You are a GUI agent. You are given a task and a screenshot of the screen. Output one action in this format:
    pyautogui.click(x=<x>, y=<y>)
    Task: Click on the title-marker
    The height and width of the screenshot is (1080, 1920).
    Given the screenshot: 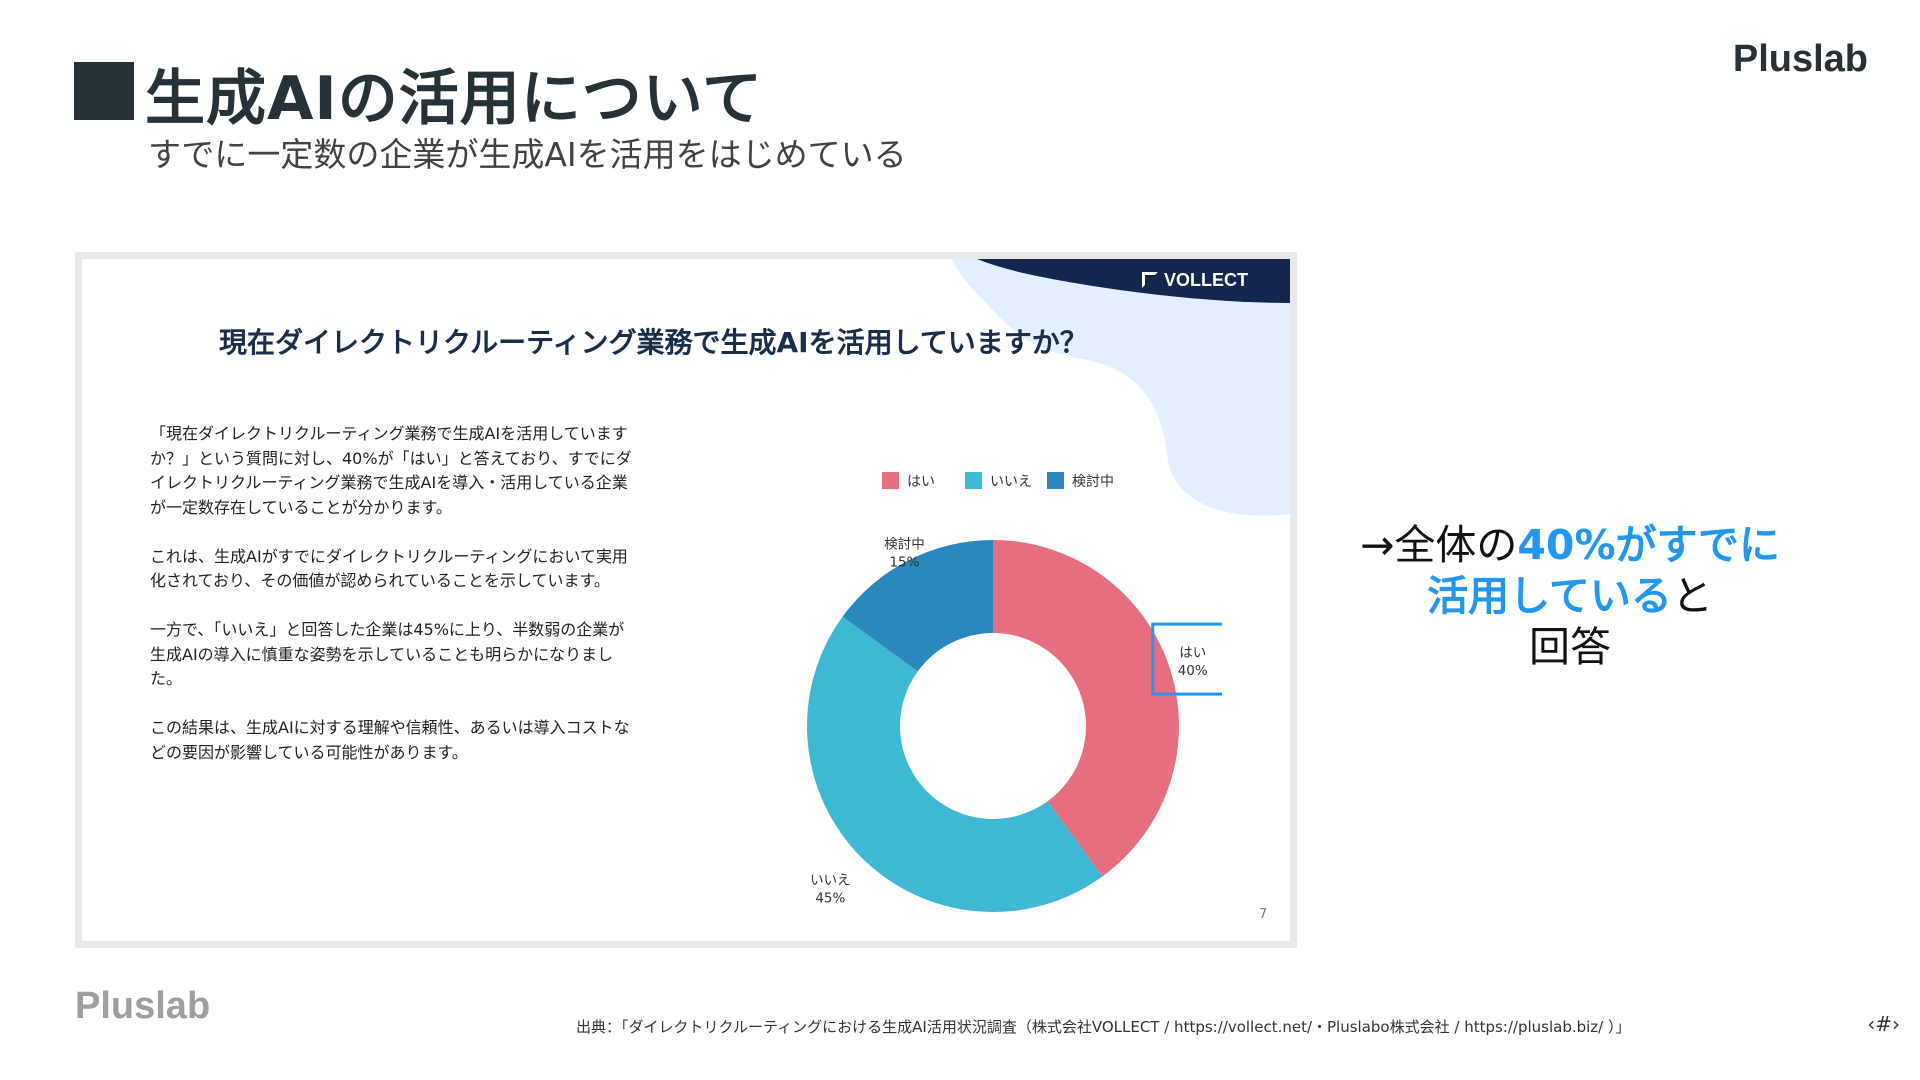 What is the action you would take?
    pyautogui.click(x=104, y=91)
    